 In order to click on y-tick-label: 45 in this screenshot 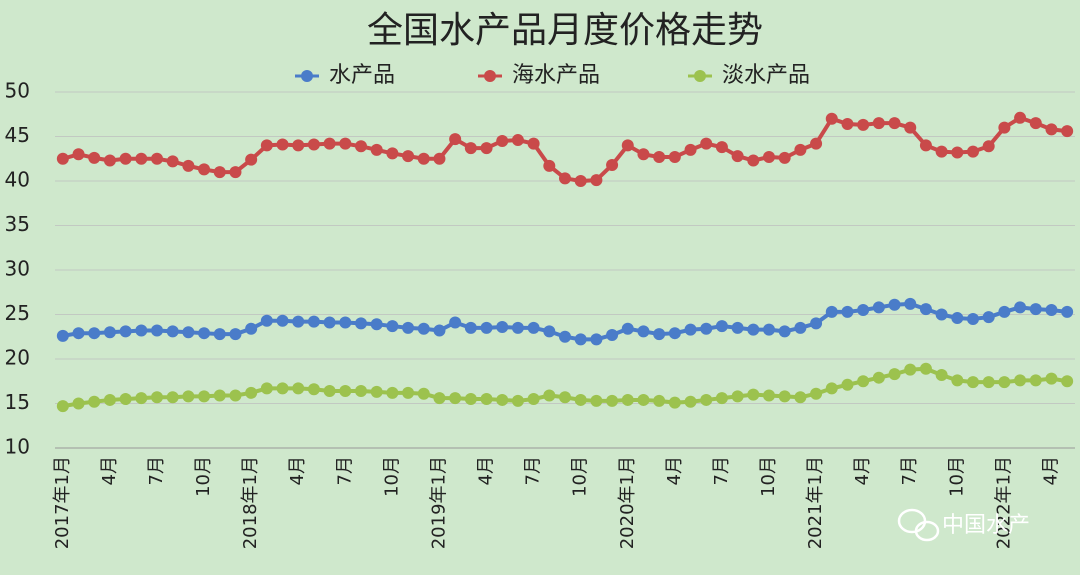, I will do `click(17, 135)`.